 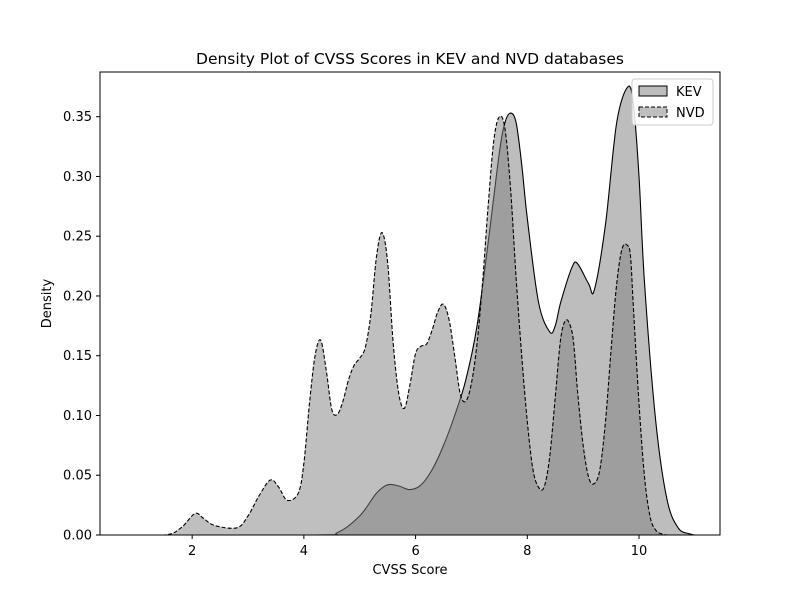 I want to click on y-tick-label: 0.25, so click(x=77, y=237).